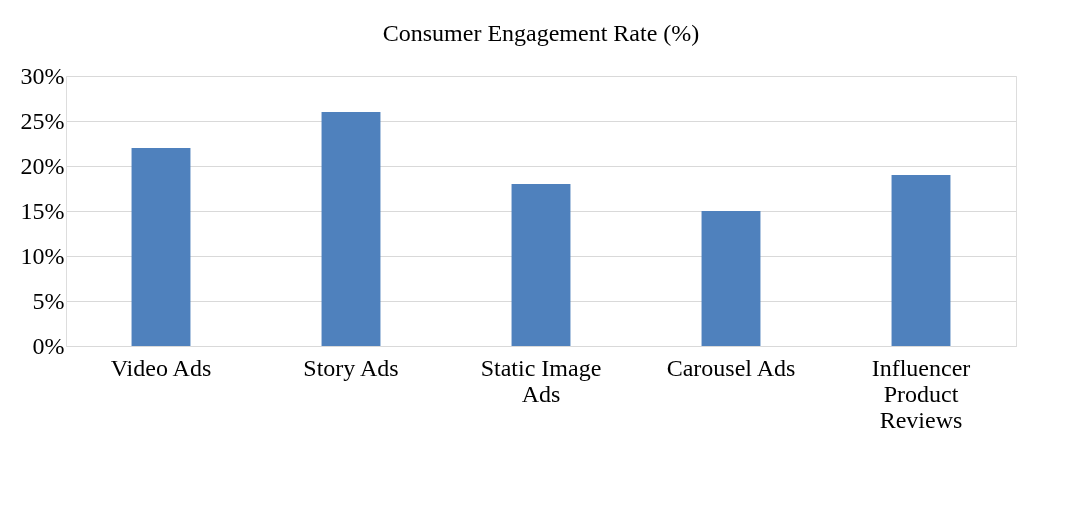 This screenshot has width=1080, height=515. What do you see at coordinates (731, 367) in the screenshot?
I see `x-tick-label: Carousel Ads` at bounding box center [731, 367].